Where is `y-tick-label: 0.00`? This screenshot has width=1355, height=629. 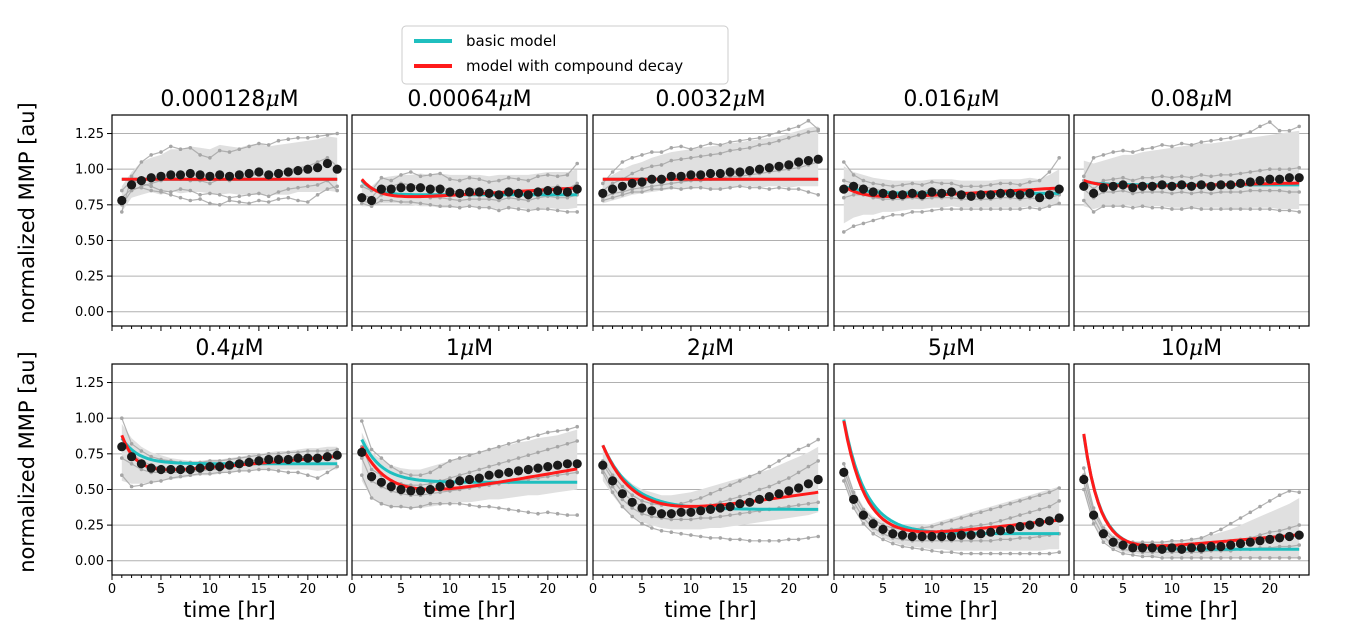
y-tick-label: 0.00 is located at coordinates (89, 312).